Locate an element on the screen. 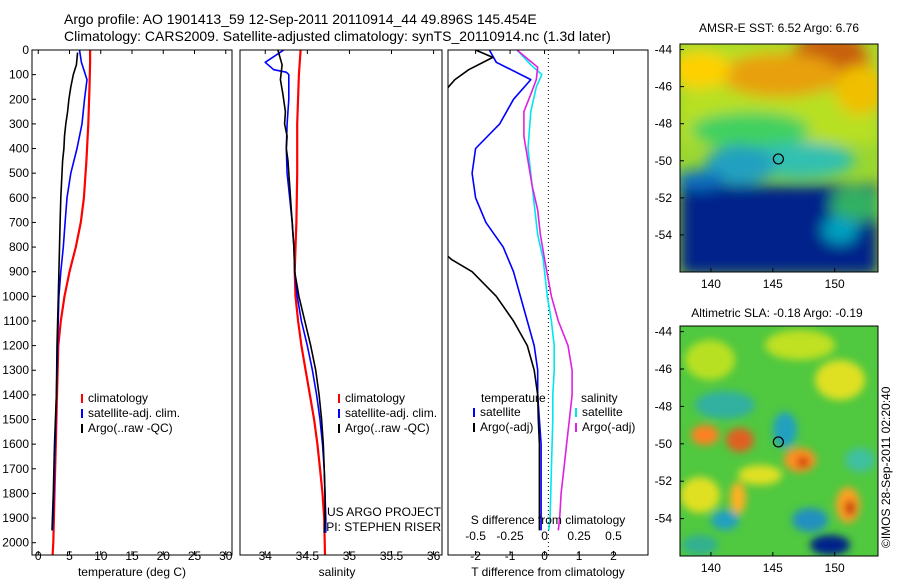 This screenshot has width=900, height=580. x2-tick-label: 0.5 is located at coordinates (613, 536).